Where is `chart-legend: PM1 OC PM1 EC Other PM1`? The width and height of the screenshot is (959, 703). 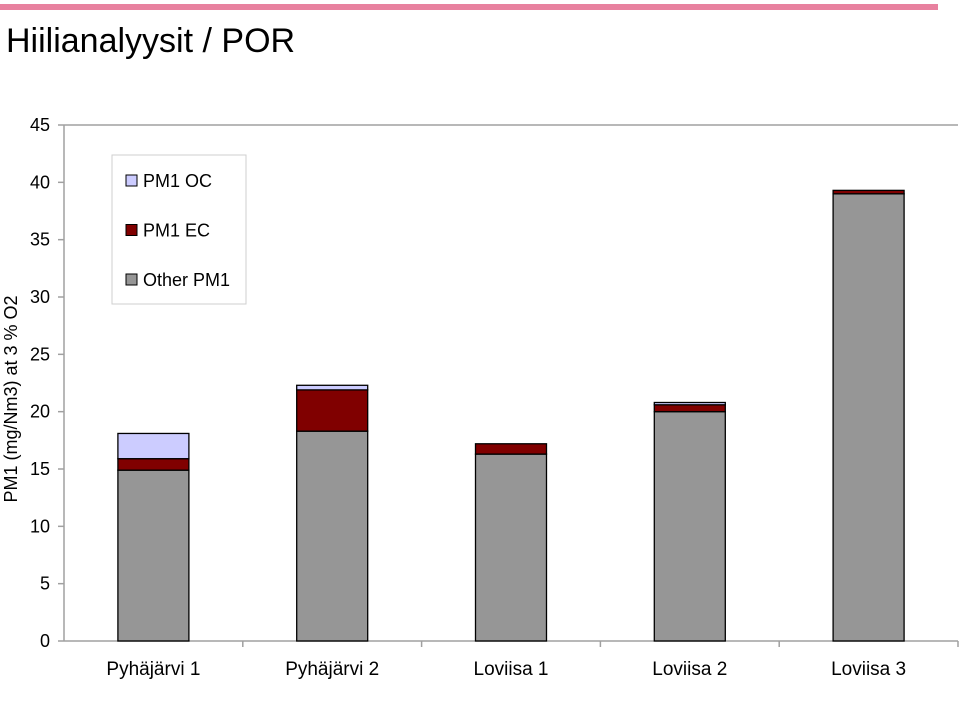 chart-legend: PM1 OC PM1 EC Other PM1 is located at coordinates (179, 229).